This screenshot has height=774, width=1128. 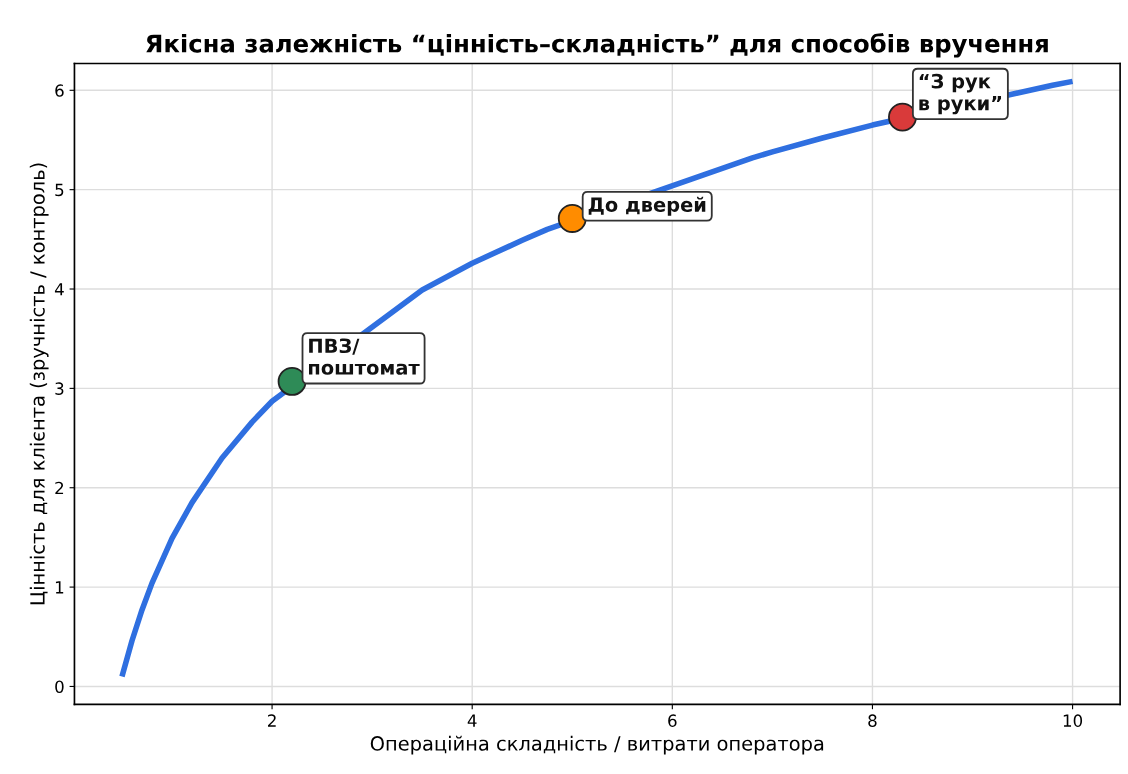 I want to click on y-tick-label: 2, so click(x=59, y=488).